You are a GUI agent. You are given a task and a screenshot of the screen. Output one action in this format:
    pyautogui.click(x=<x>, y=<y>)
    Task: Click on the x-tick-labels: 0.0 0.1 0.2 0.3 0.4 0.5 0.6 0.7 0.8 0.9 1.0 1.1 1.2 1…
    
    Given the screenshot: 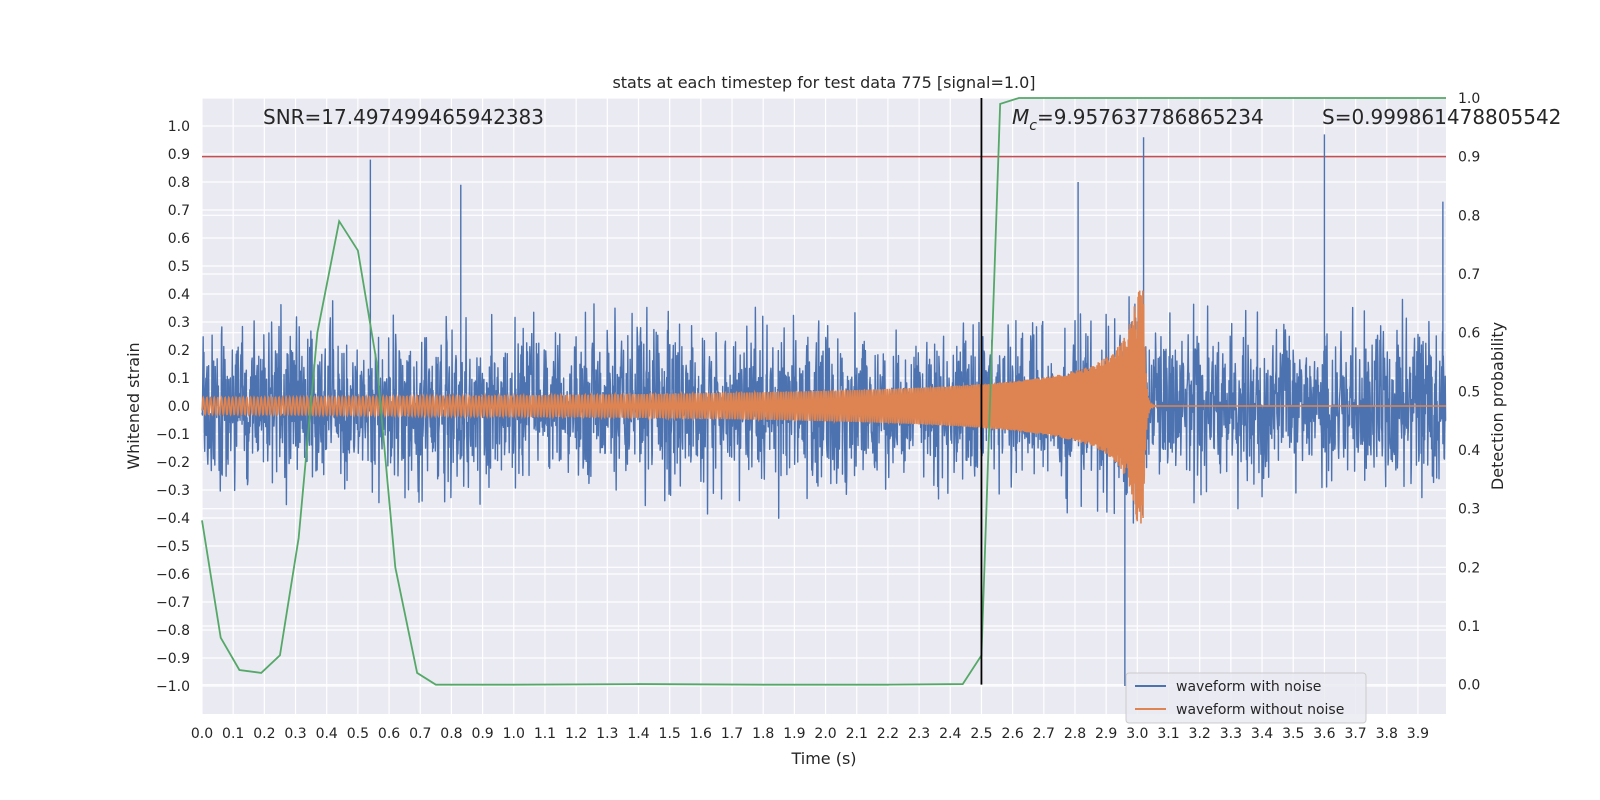 What is the action you would take?
    pyautogui.click(x=810, y=734)
    